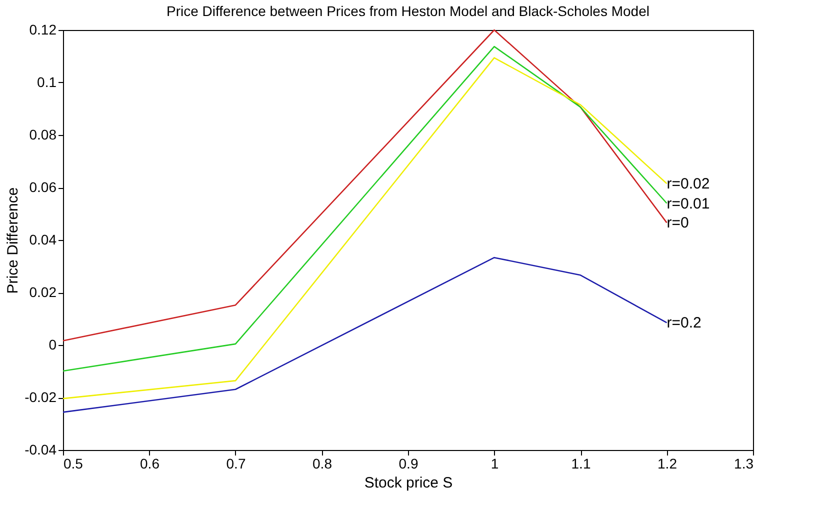 The image size is (818, 513). Describe the element at coordinates (13, 240) in the screenshot. I see `y-axis-title: Price Difference` at that location.